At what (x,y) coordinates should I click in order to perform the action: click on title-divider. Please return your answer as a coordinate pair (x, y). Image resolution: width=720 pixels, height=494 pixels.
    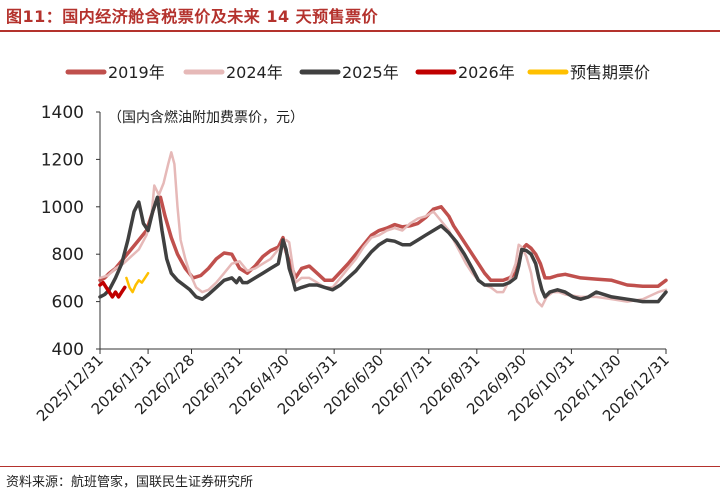
    Looking at the image, I should click on (360, 31).